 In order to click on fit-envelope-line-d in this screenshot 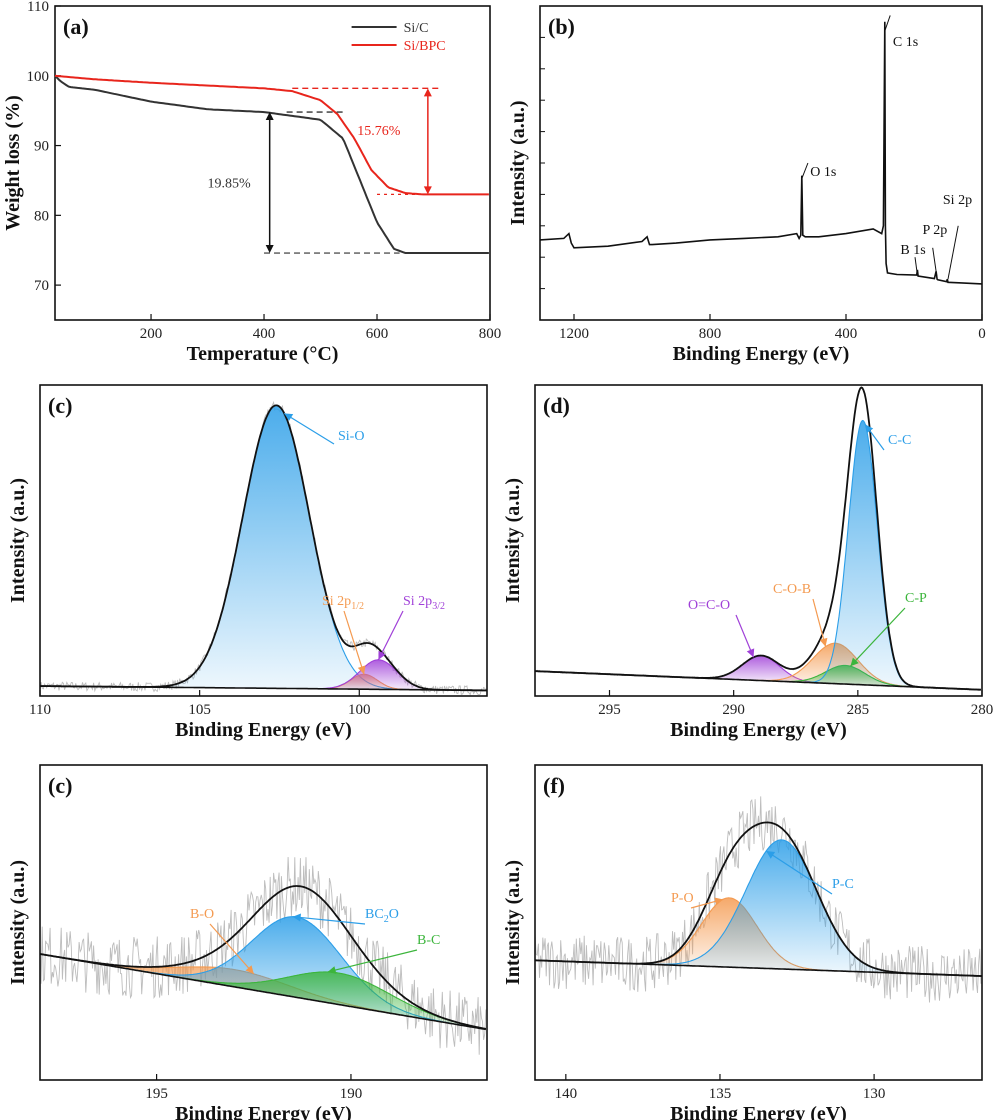, I will do `click(757, 538)`.